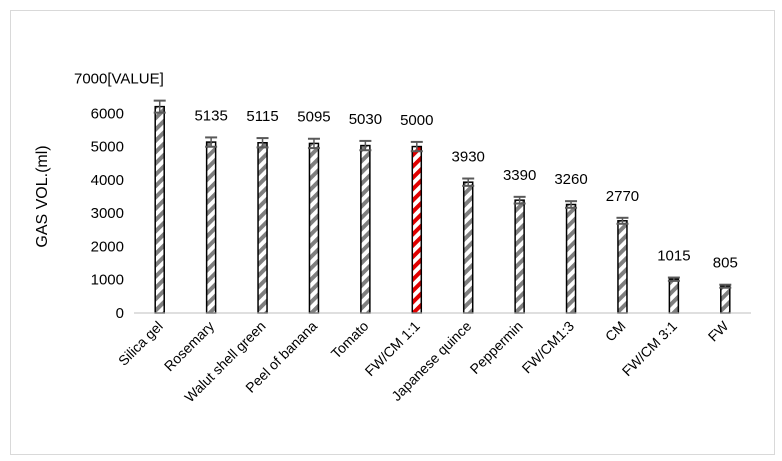  What do you see at coordinates (107, 180) in the screenshot?
I see `y-tick-label: 4000` at bounding box center [107, 180].